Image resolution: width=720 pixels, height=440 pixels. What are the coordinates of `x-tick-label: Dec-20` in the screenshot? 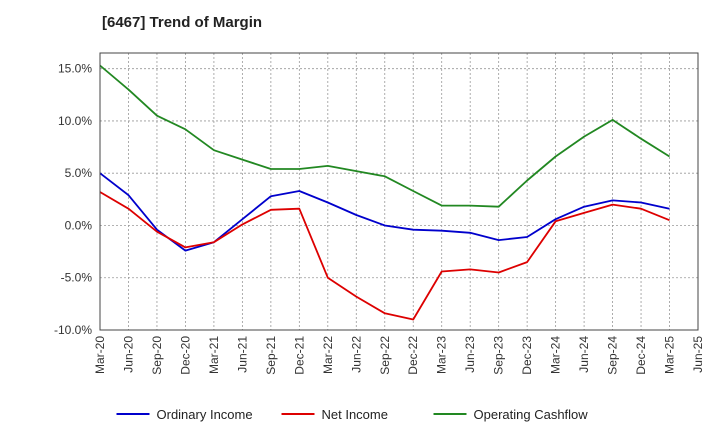 It's located at (185, 355).